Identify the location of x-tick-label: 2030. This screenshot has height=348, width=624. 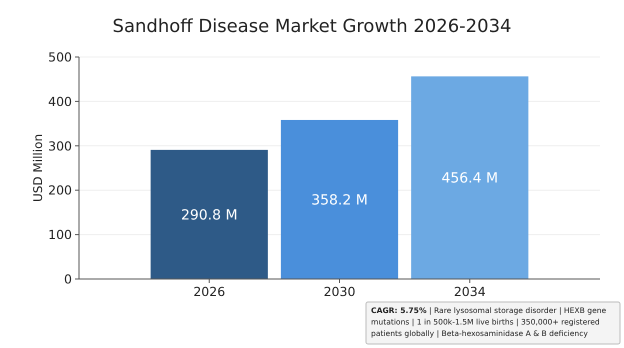
(340, 291).